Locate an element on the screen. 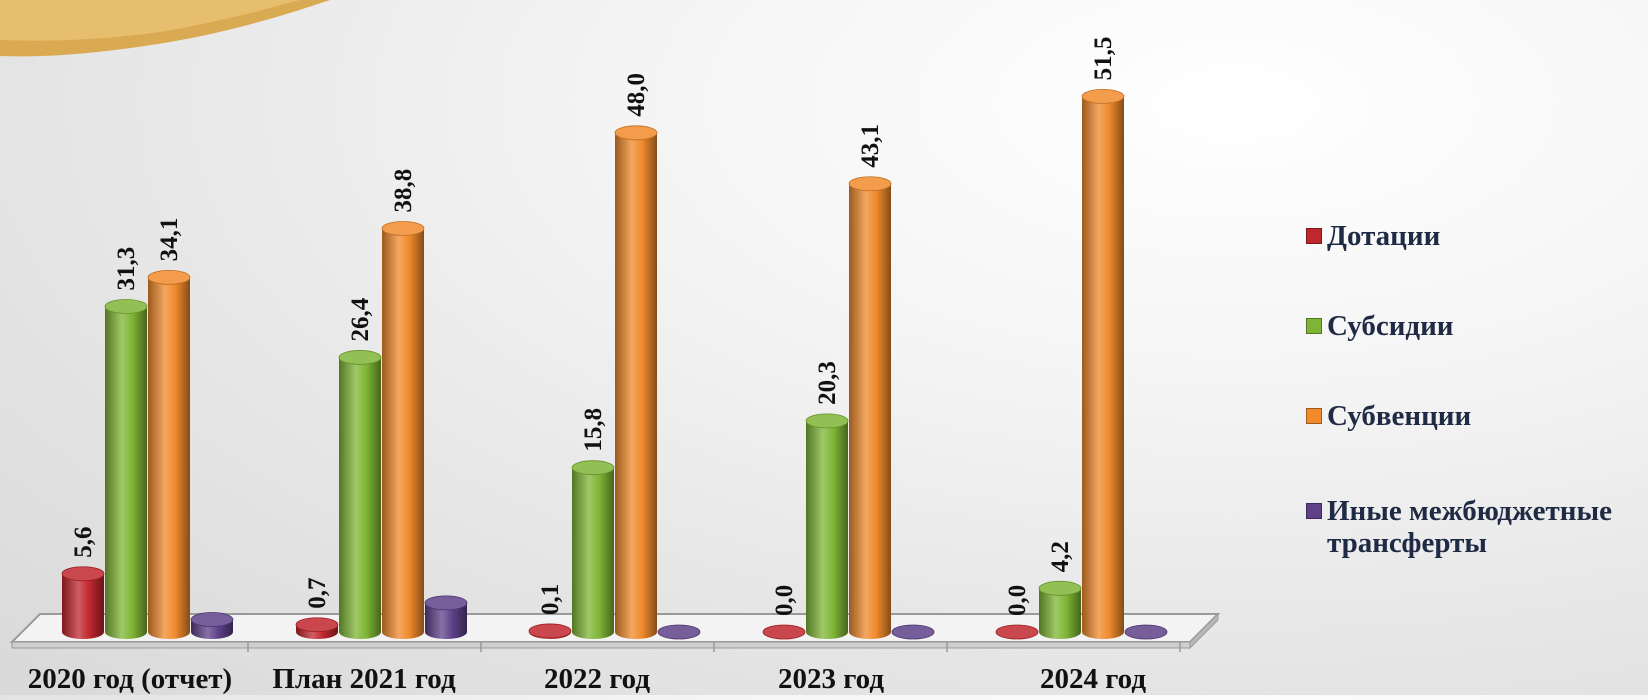  legend-item-dotatsii: Дотации is located at coordinates (1474, 236).